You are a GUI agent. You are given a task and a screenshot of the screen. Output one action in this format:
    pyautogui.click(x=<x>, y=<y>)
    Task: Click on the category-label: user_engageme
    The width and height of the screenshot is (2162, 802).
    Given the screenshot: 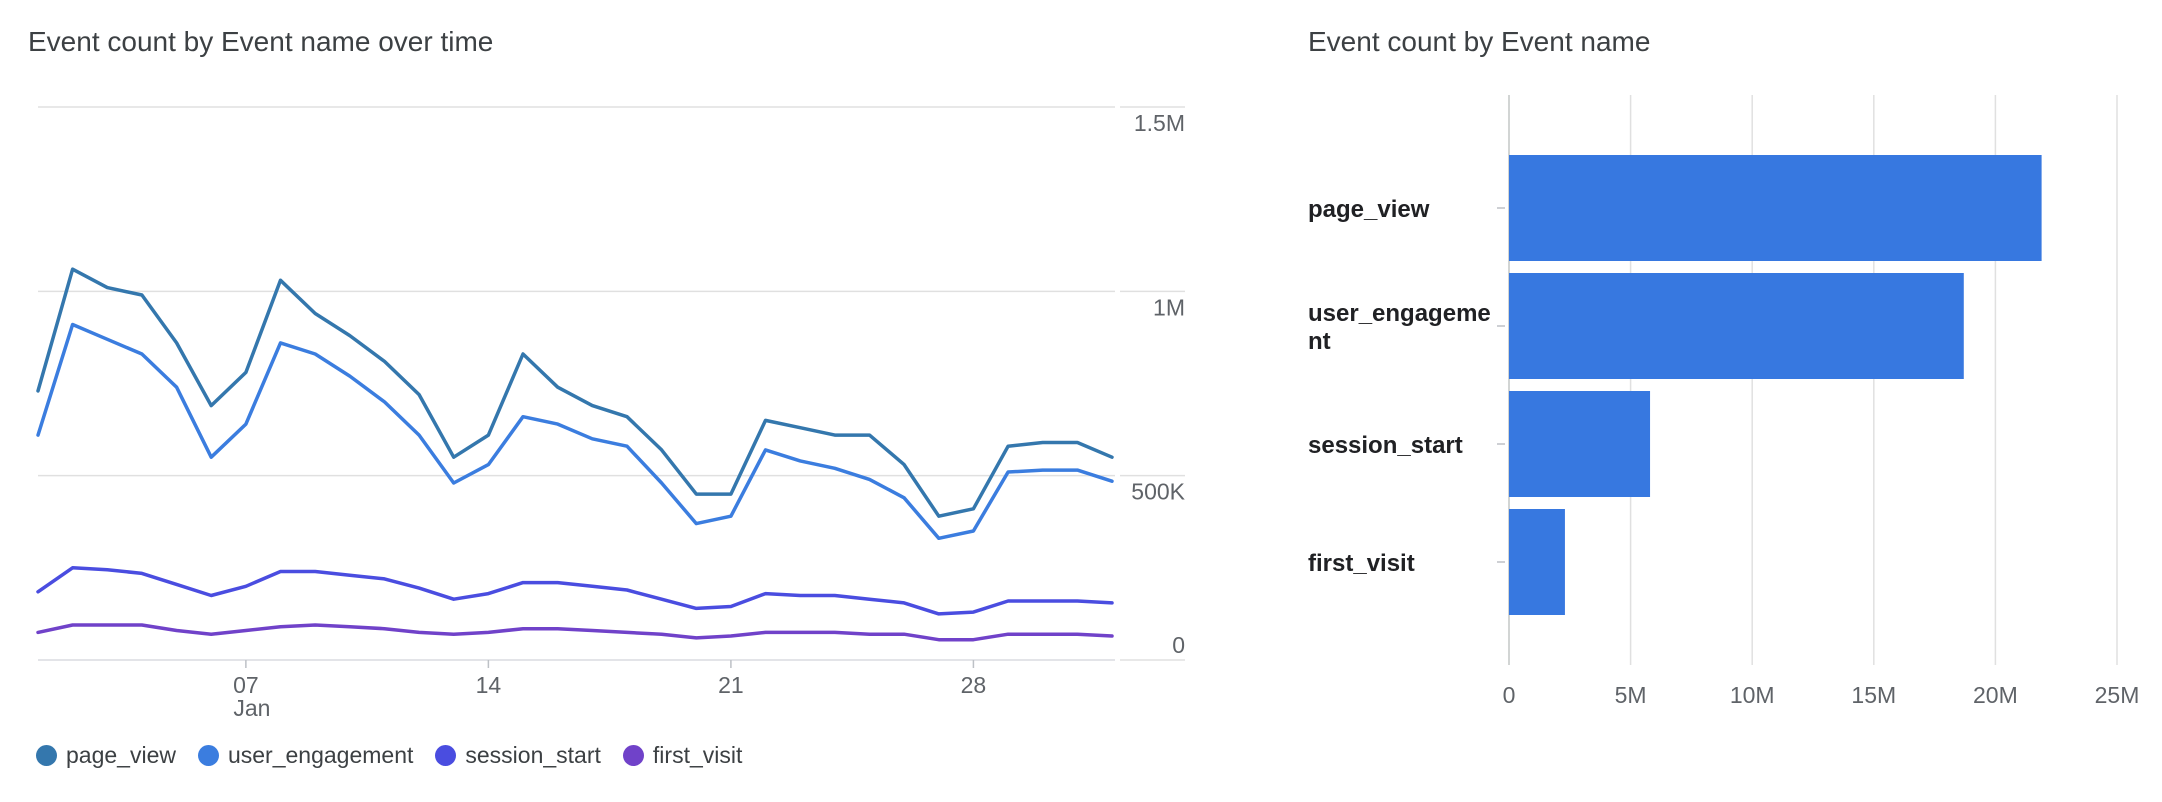 What is the action you would take?
    pyautogui.click(x=1399, y=313)
    